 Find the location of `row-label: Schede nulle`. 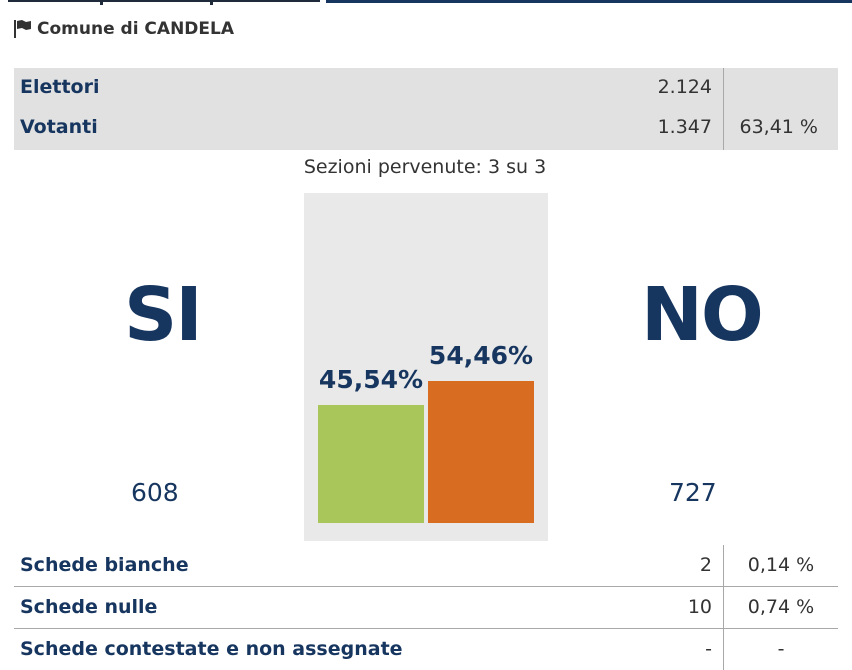

row-label: Schede nulle is located at coordinates (89, 607).